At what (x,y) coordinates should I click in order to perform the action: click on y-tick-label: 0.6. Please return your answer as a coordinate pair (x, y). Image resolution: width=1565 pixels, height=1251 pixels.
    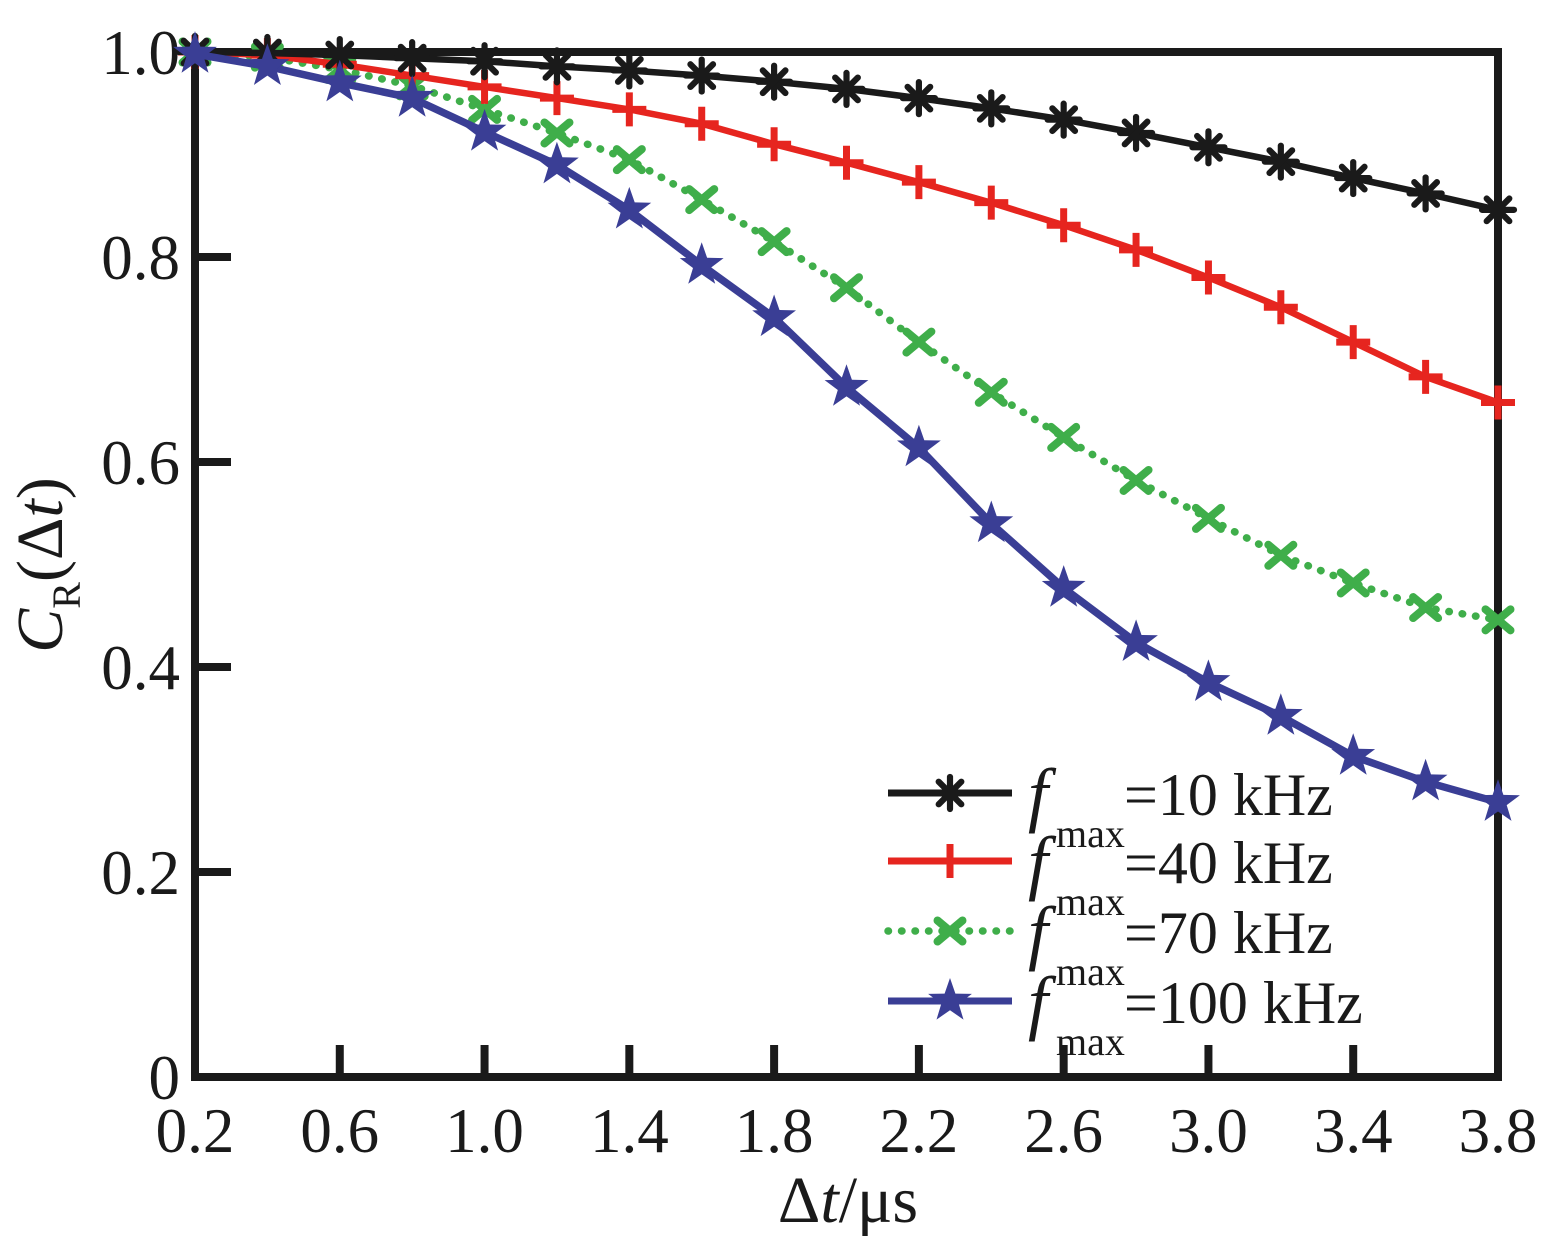
    Looking at the image, I should click on (140, 463).